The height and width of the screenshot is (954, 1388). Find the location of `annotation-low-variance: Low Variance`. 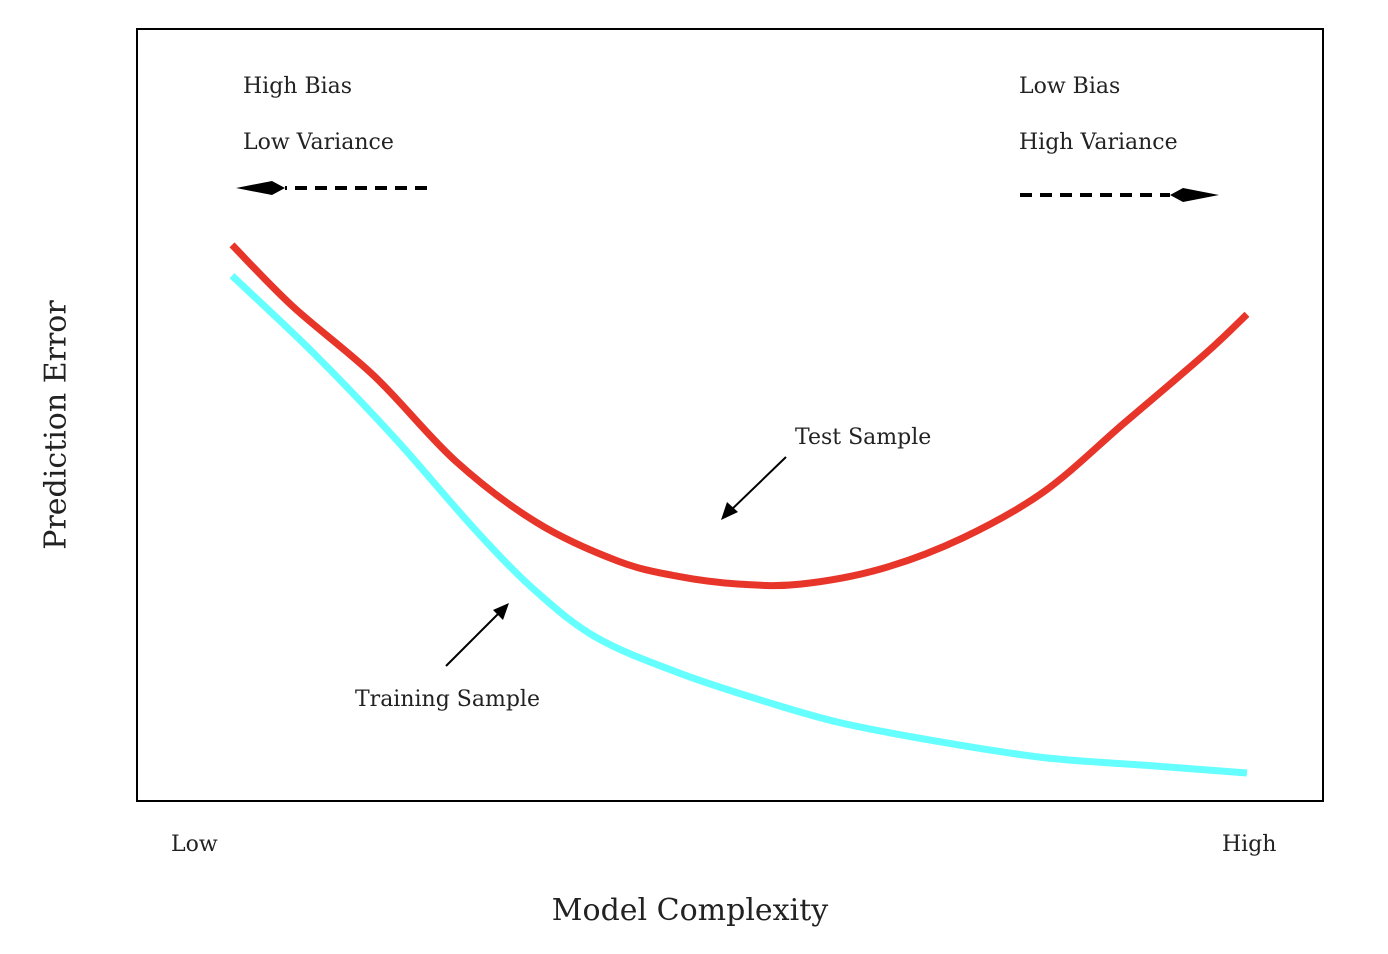

annotation-low-variance: Low Variance is located at coordinates (318, 142).